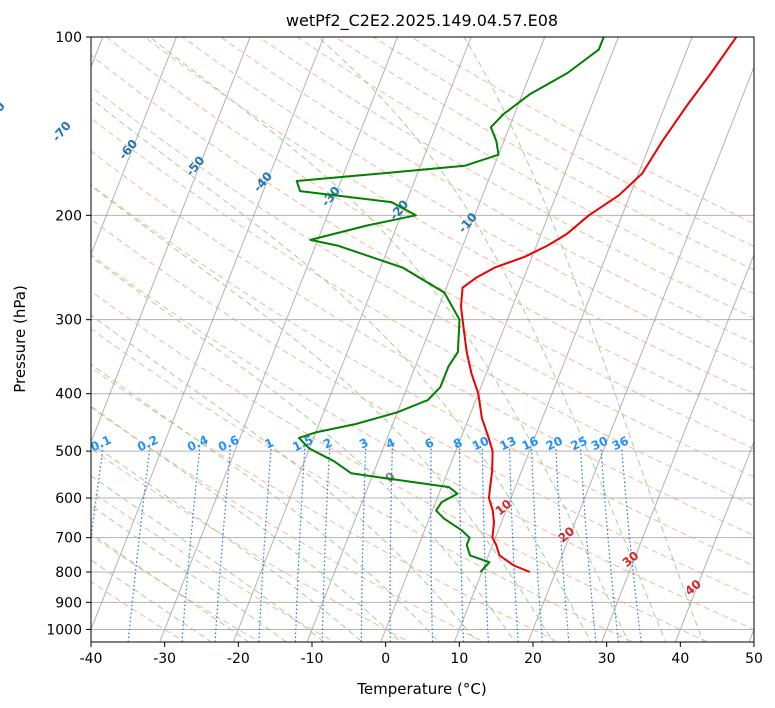 The image size is (775, 708). Describe the element at coordinates (459, 659) in the screenshot. I see `x-tick-label: 10` at that location.